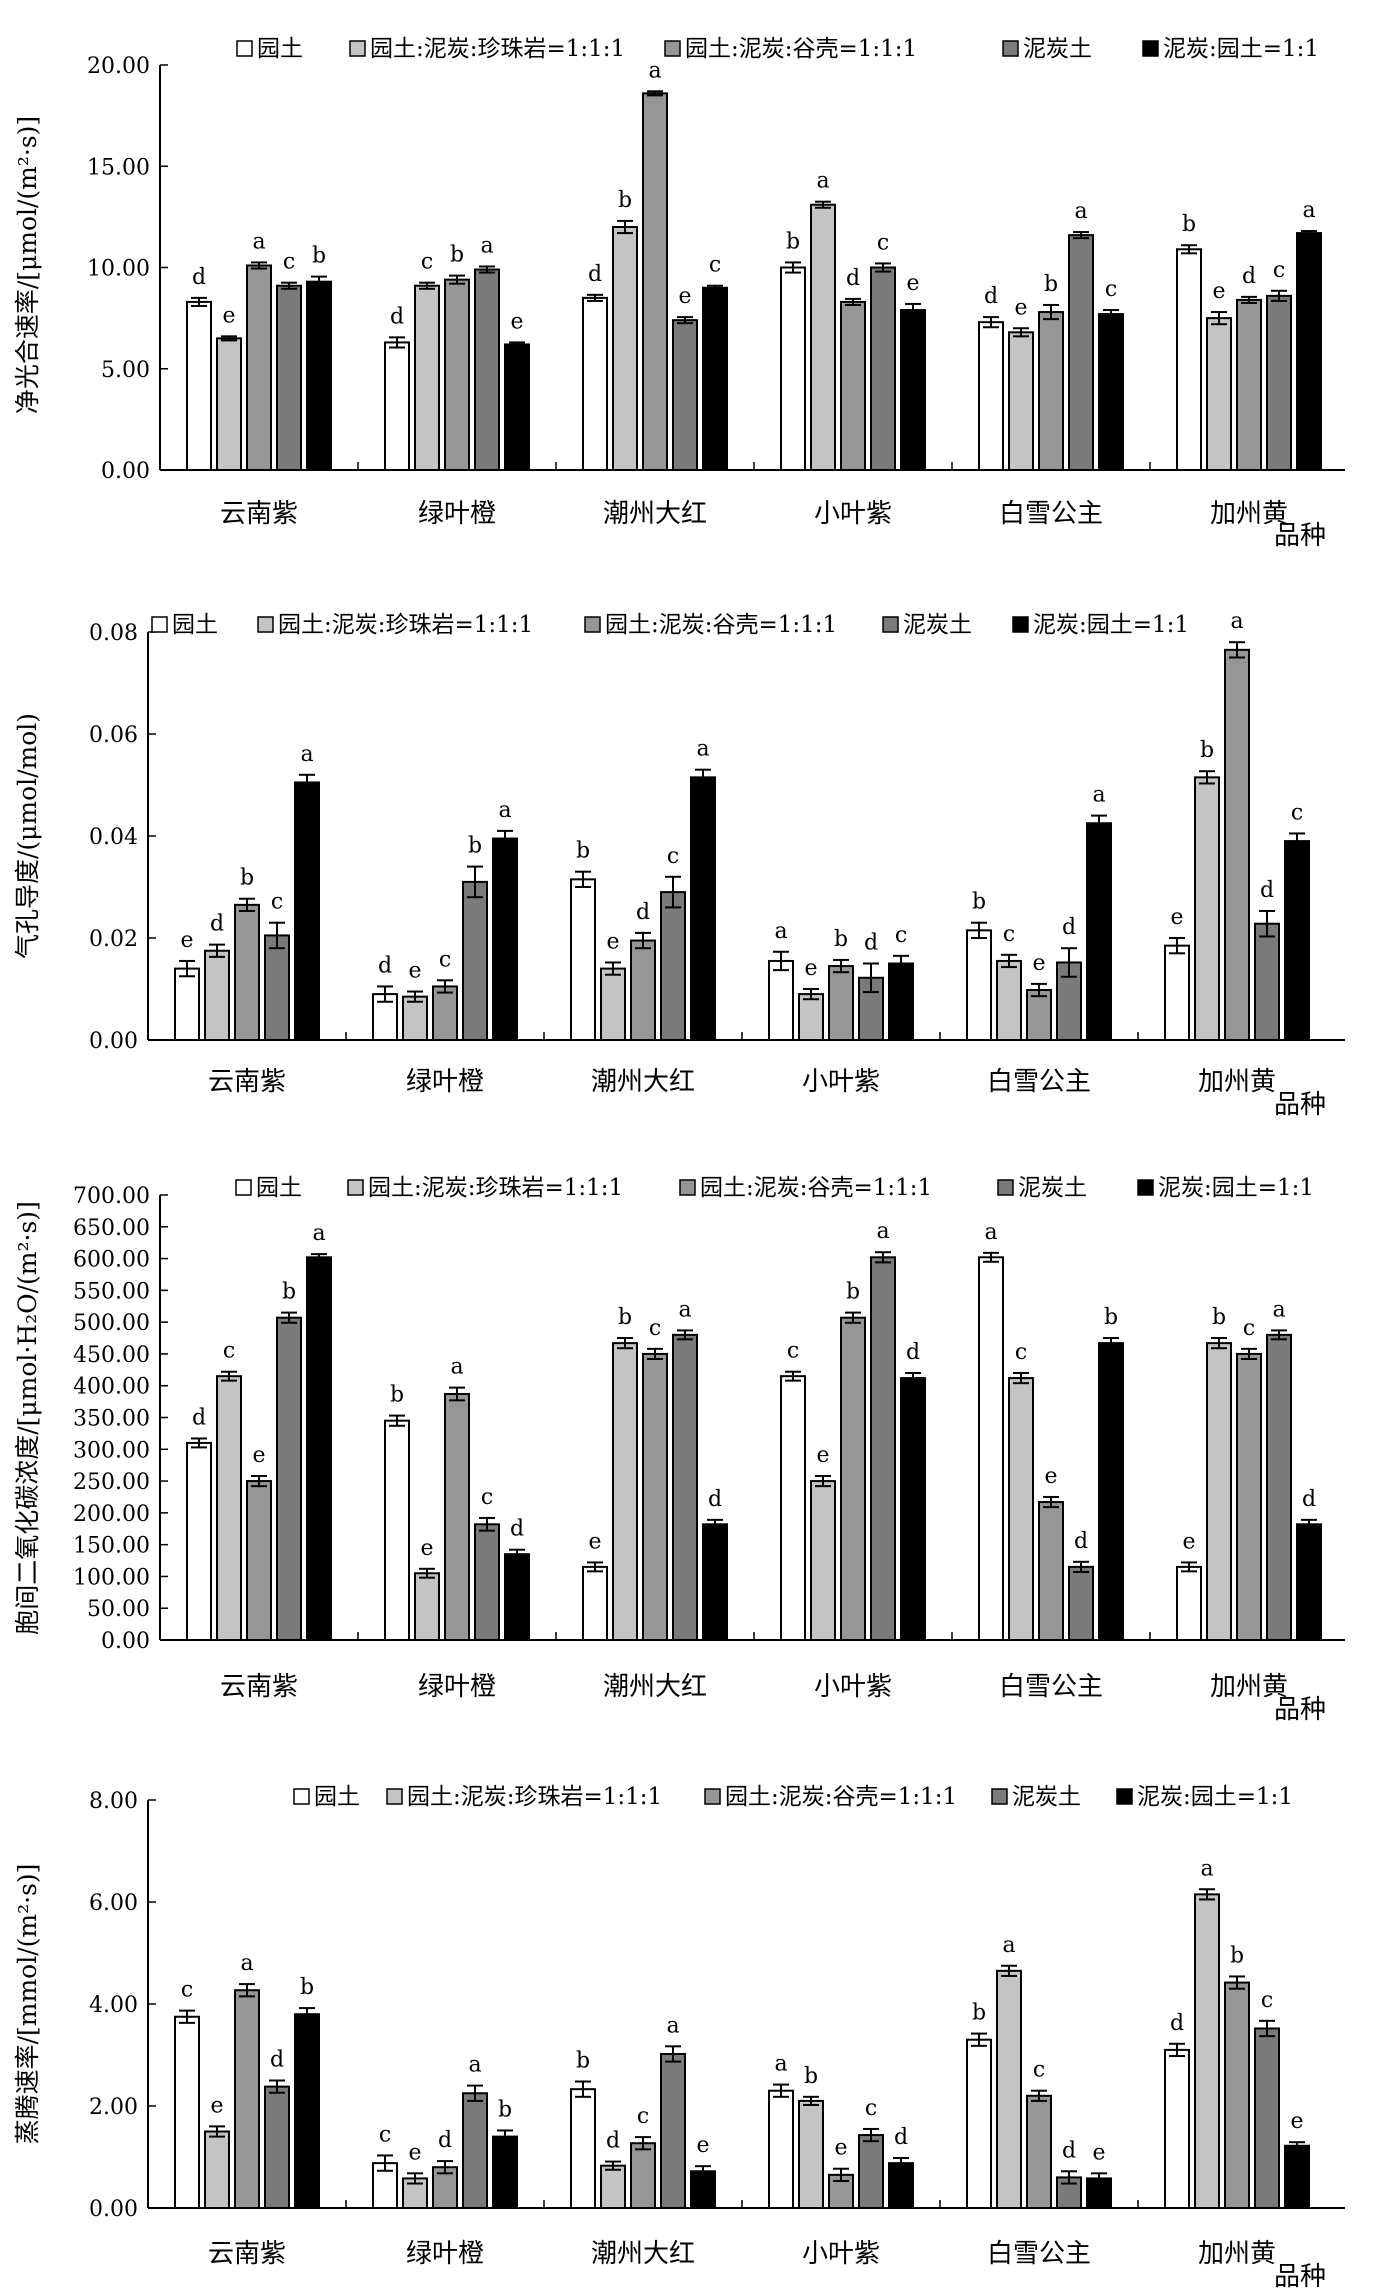  Describe the element at coordinates (111, 1260) in the screenshot. I see `y-tick-label: 600.00` at that location.